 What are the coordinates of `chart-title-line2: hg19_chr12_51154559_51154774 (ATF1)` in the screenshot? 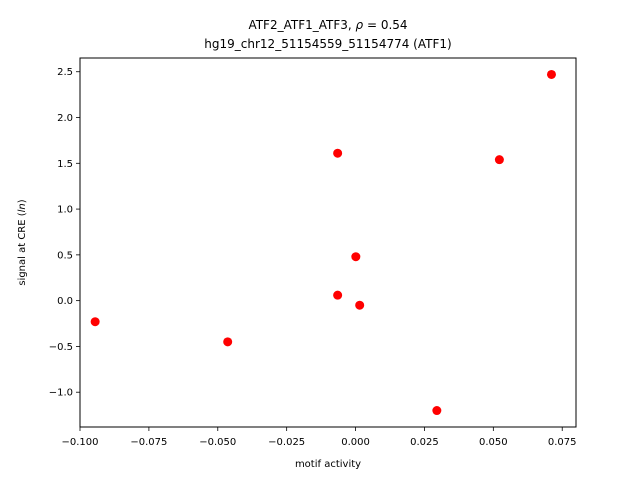 It's located at (327, 44).